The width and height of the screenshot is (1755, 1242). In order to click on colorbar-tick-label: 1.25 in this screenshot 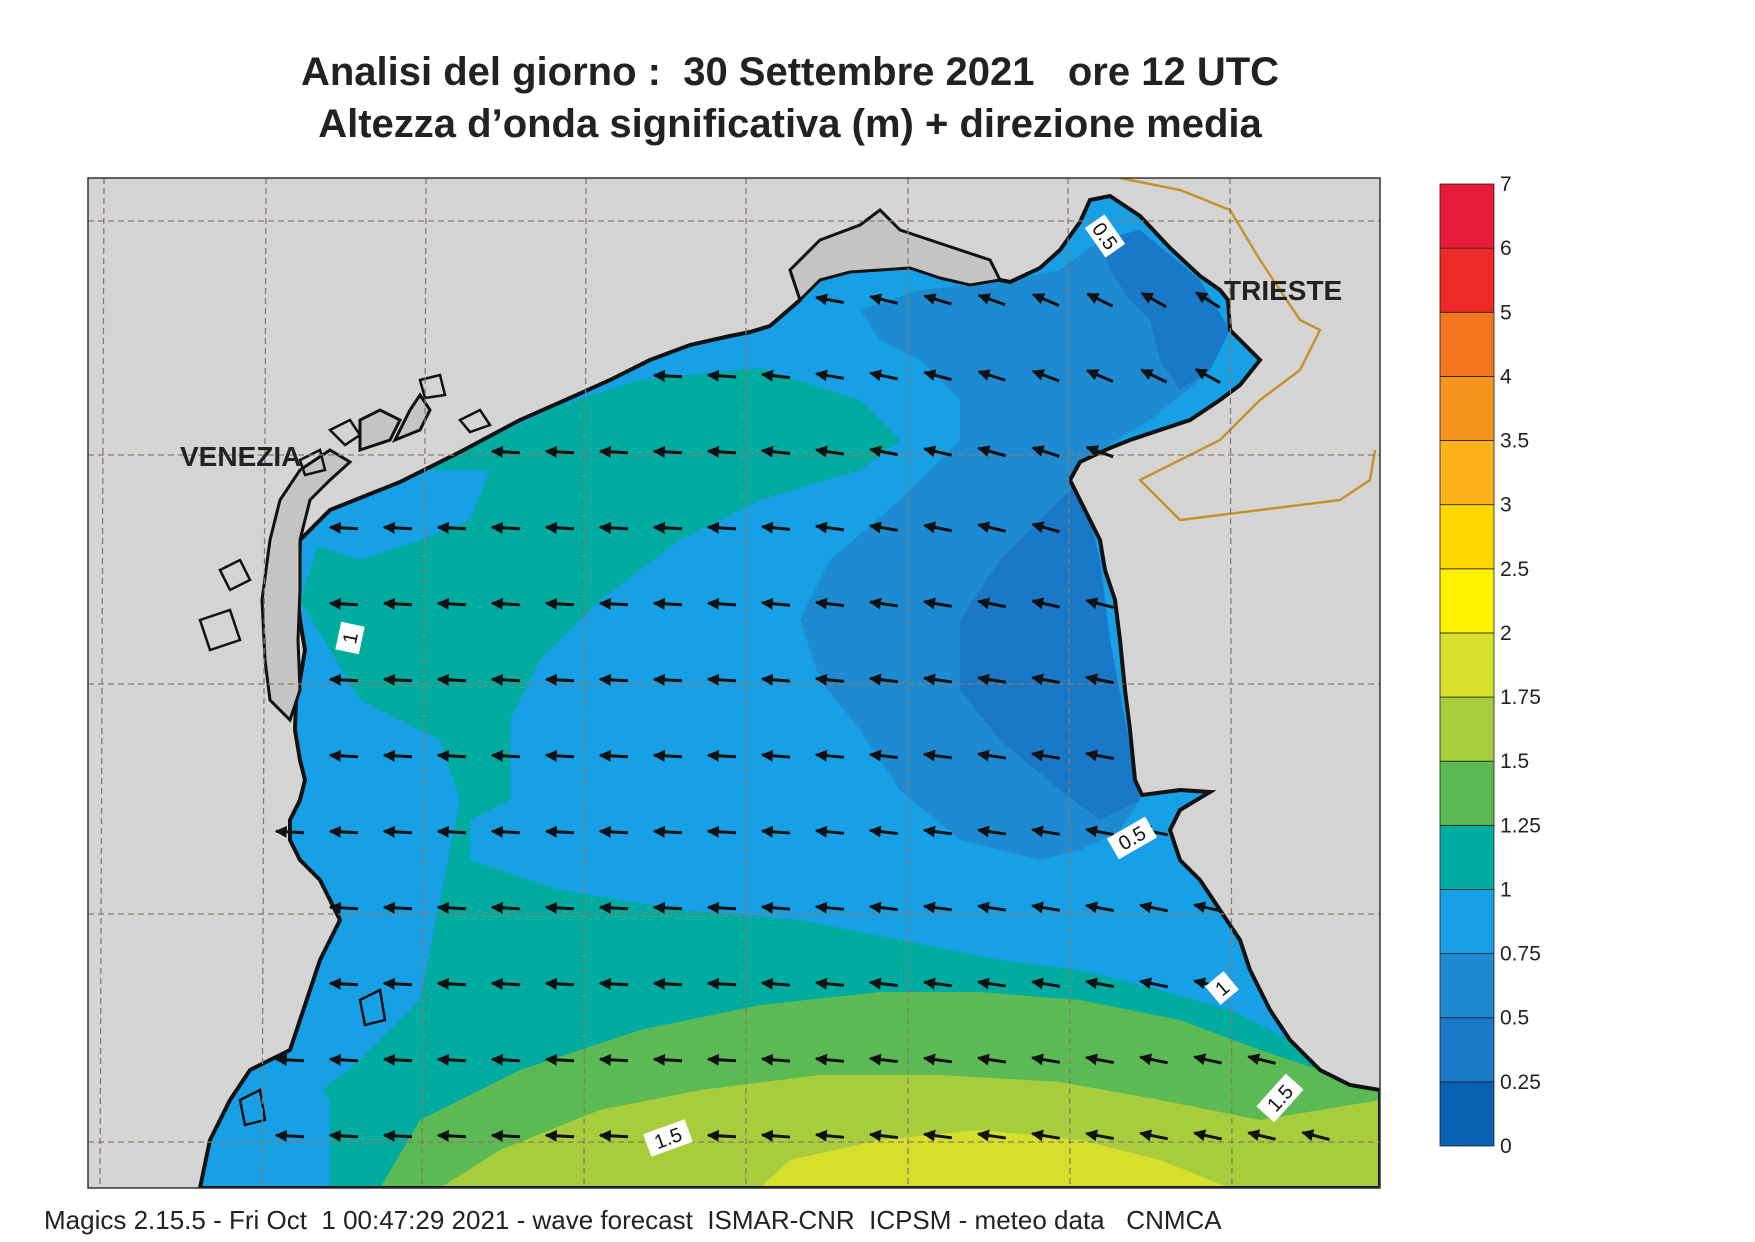, I will do `click(1520, 825)`.